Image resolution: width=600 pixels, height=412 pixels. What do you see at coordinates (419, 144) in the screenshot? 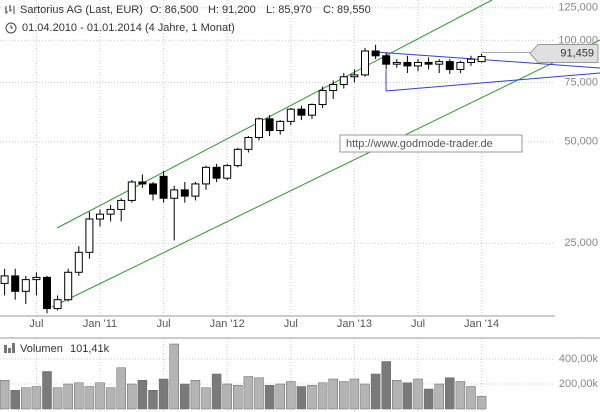
I see `watermark: http://www.godmode-trader.de` at bounding box center [419, 144].